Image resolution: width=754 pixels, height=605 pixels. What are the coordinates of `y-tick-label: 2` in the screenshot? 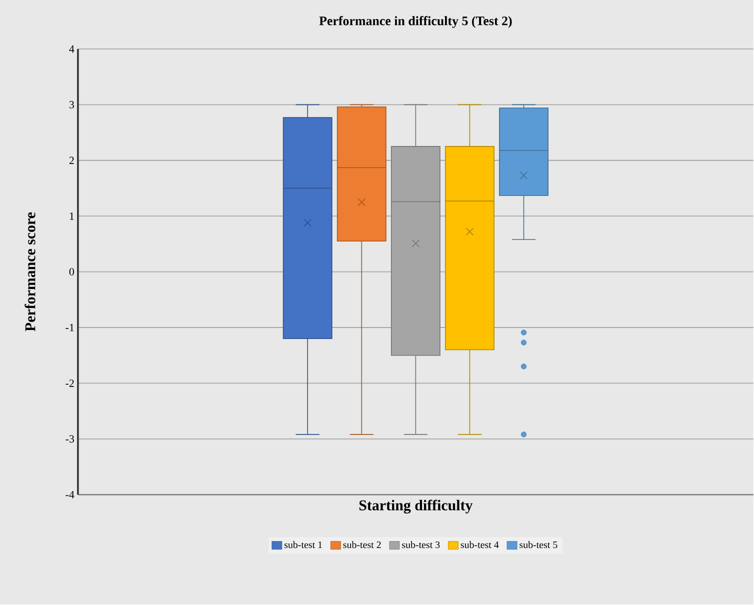 It's located at (71, 160).